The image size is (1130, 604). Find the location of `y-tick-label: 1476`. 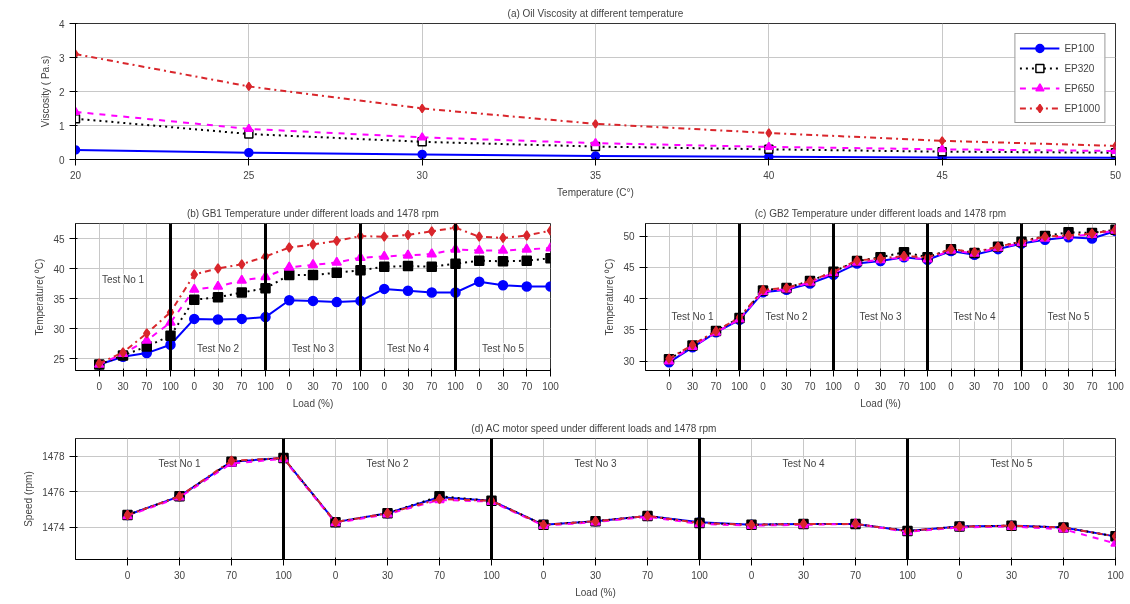

y-tick-label: 1476 is located at coordinates (53, 492).